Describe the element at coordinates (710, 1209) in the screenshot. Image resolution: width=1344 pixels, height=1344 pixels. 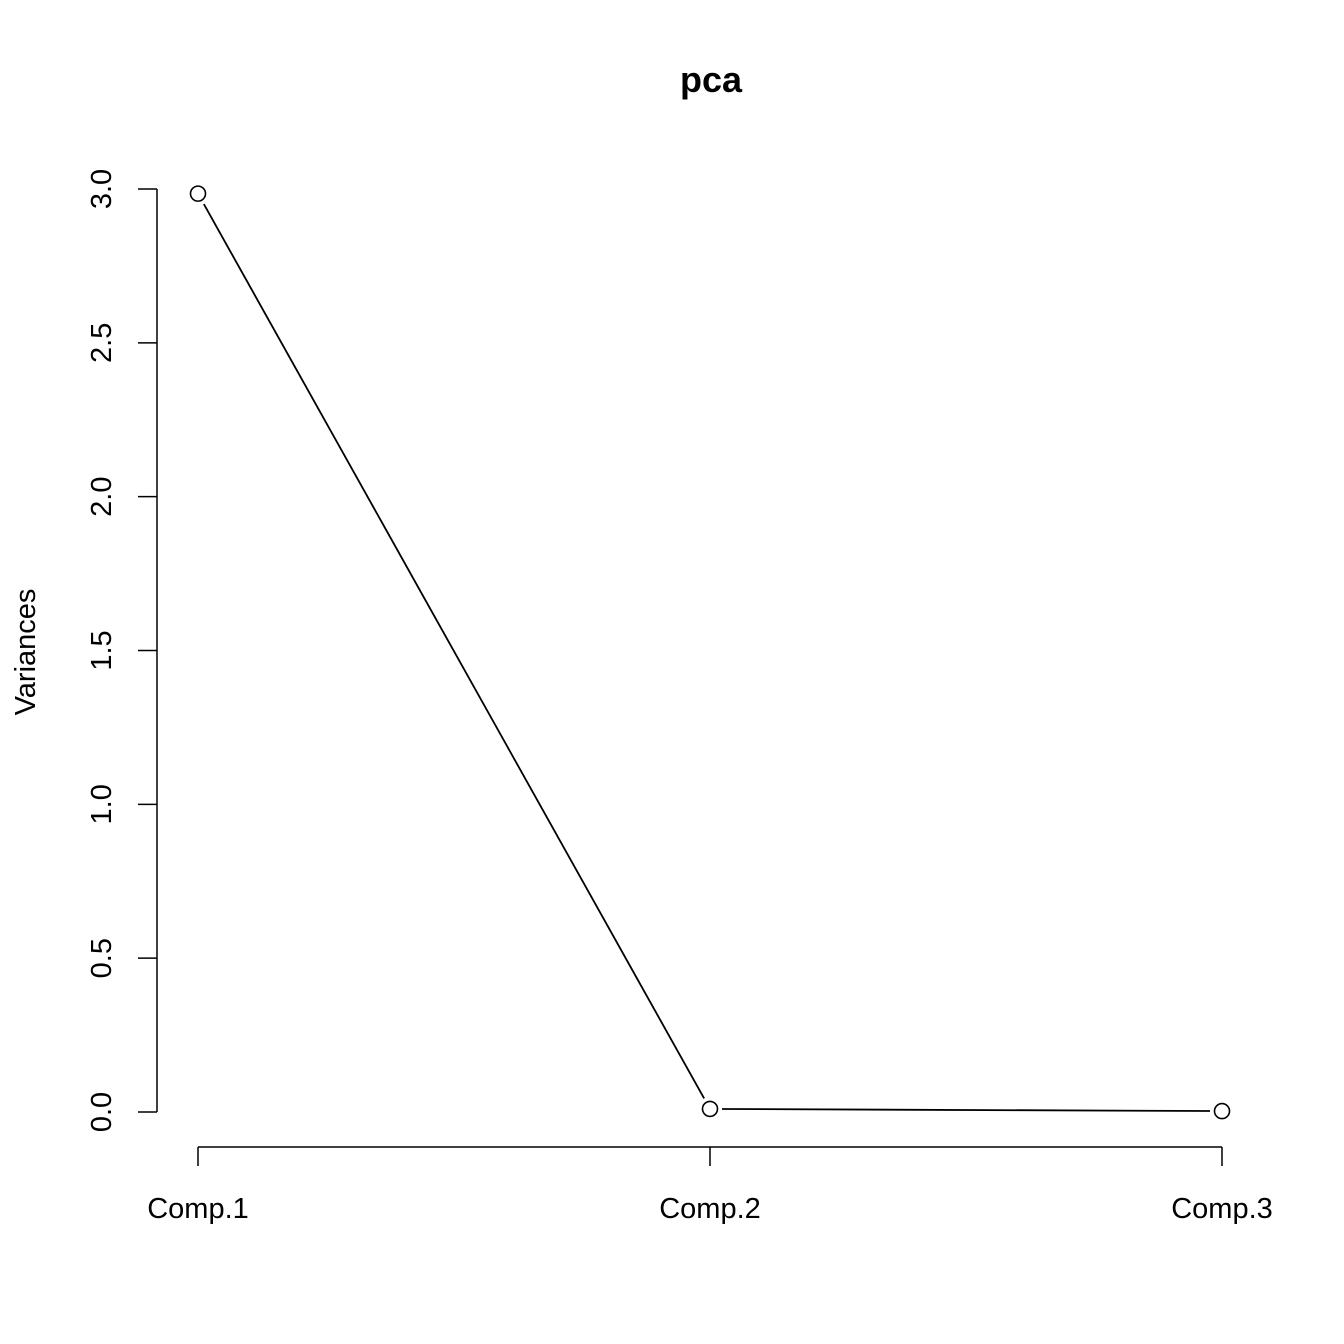
I see `x-tick-label: Comp.2` at that location.